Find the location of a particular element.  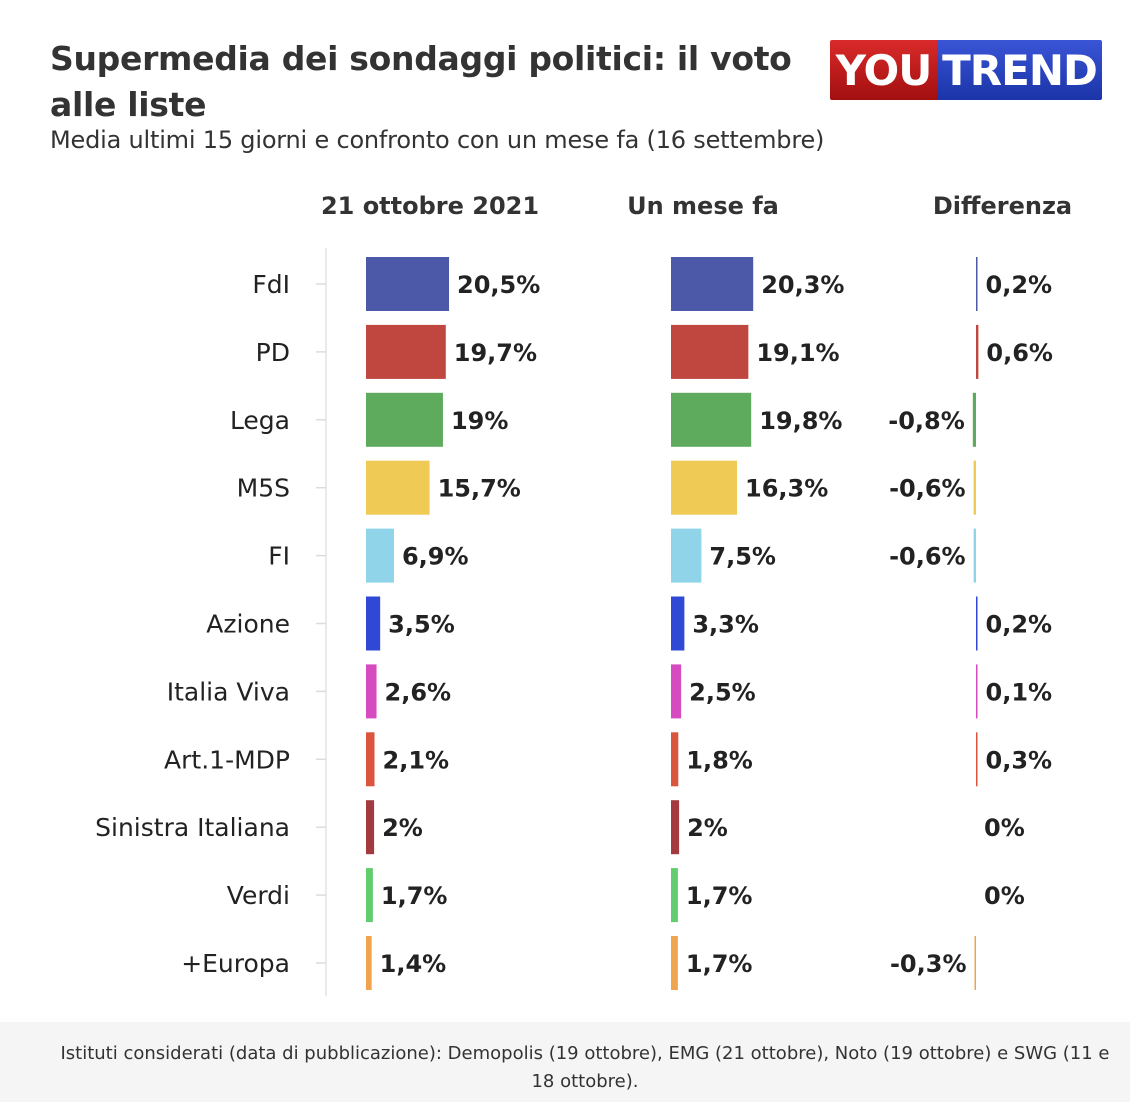

category-label: M5S is located at coordinates (263, 488).